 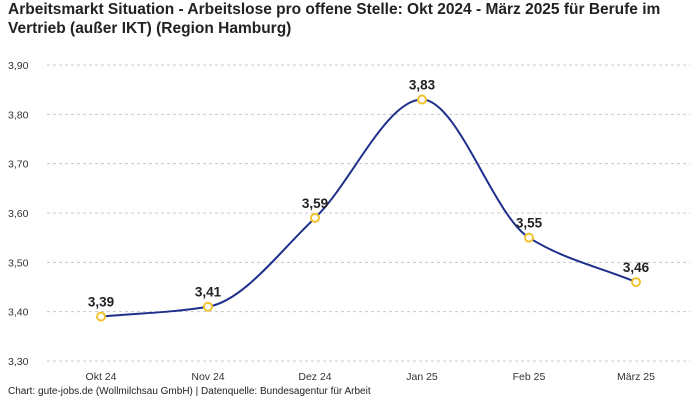 I want to click on y-tick-label: 3,60, so click(x=18, y=214).